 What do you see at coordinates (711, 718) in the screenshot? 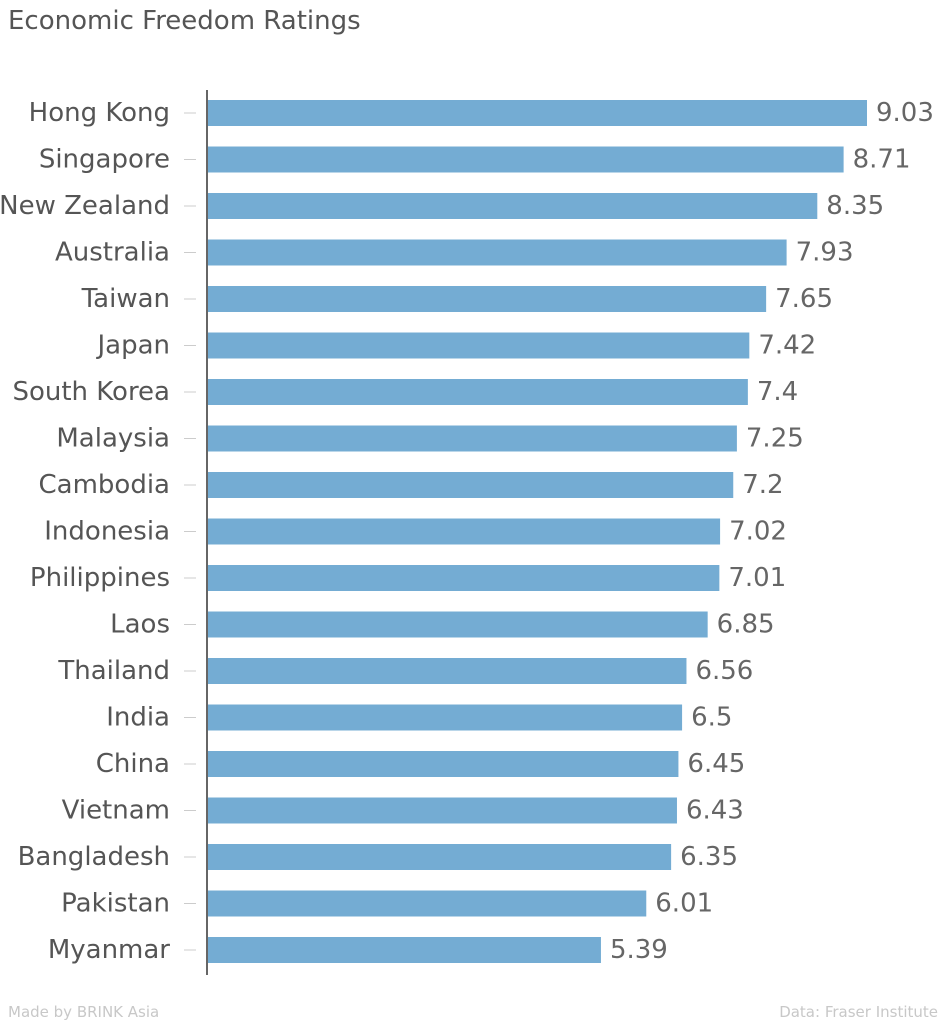
I see `value-label: 6.5` at bounding box center [711, 718].